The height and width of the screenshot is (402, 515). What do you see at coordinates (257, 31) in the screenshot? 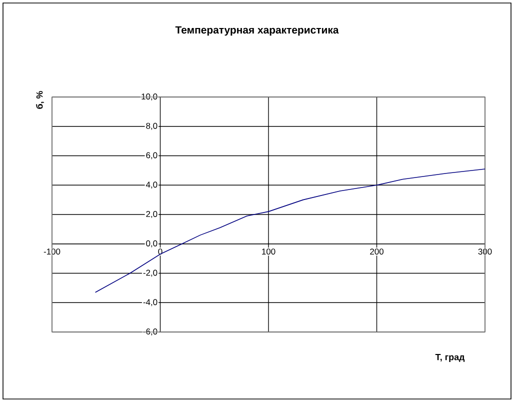
I see `chart-title: Температурная характеристика` at bounding box center [257, 31].